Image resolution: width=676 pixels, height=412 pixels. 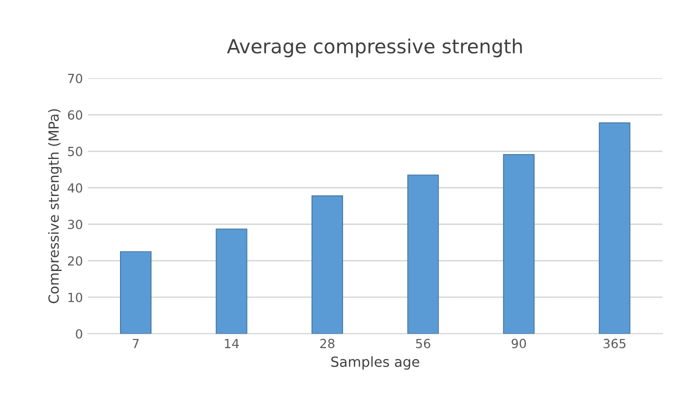 What do you see at coordinates (327, 343) in the screenshot?
I see `x-tick-label: 28` at bounding box center [327, 343].